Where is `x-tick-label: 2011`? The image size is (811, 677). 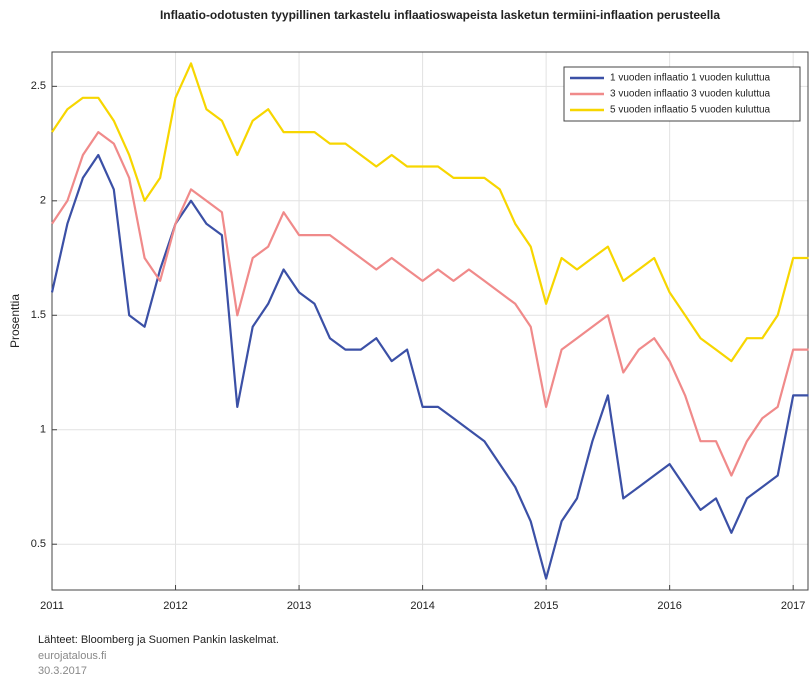 x-tick-label: 2011 is located at coordinates (52, 606).